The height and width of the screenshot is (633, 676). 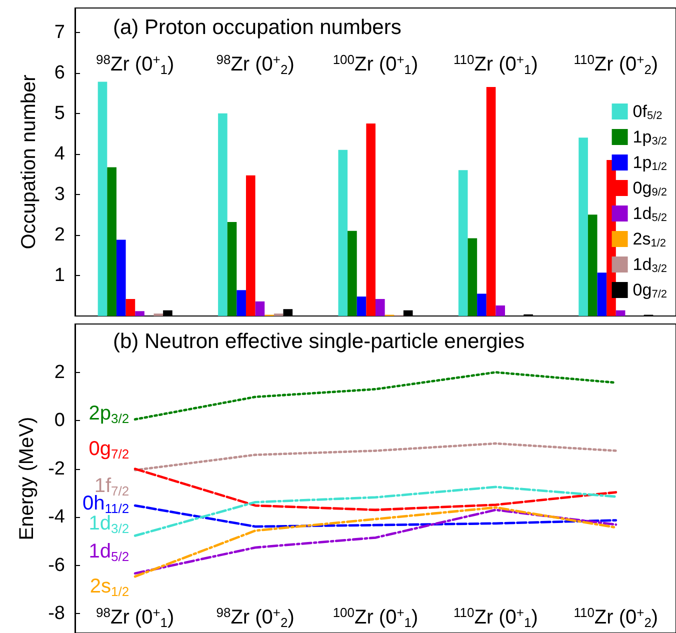 What do you see at coordinates (59, 421) in the screenshot?
I see `y-tick-label: 0` at bounding box center [59, 421].